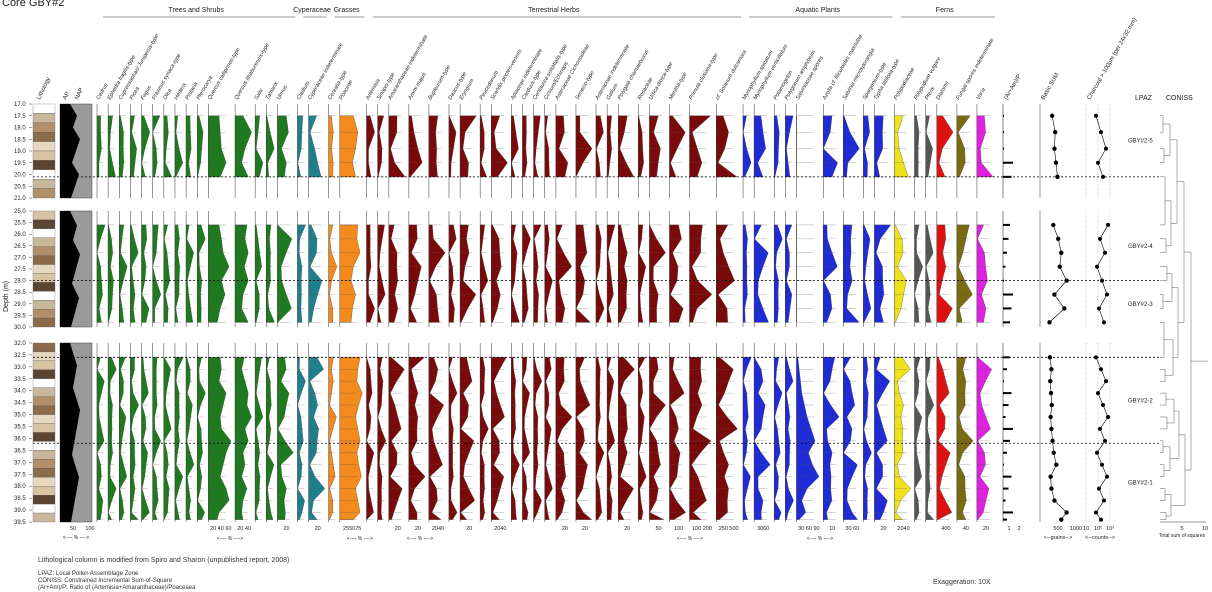  Describe the element at coordinates (1110, 529) in the screenshot. I see `charcoal-tick: 10³` at that location.